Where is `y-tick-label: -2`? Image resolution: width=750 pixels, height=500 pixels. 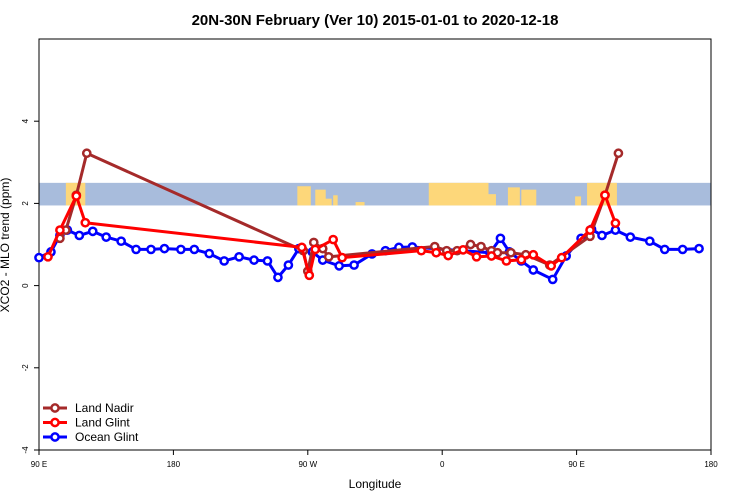
y-tick-label: -2 is located at coordinates (25, 368).